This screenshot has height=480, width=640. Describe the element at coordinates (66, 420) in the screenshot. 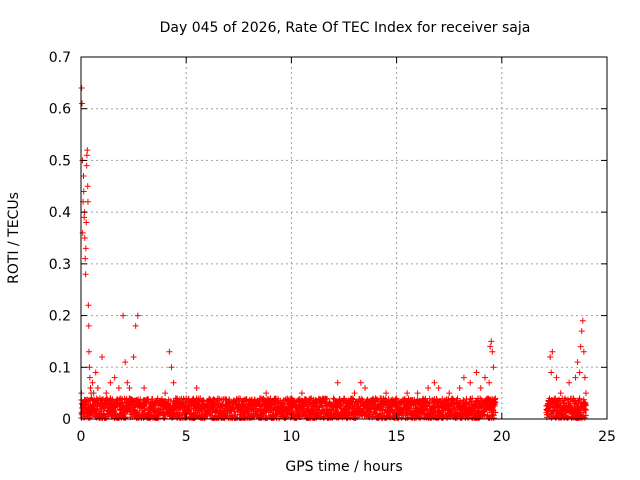

I see `y-tick-label: 0` at that location.